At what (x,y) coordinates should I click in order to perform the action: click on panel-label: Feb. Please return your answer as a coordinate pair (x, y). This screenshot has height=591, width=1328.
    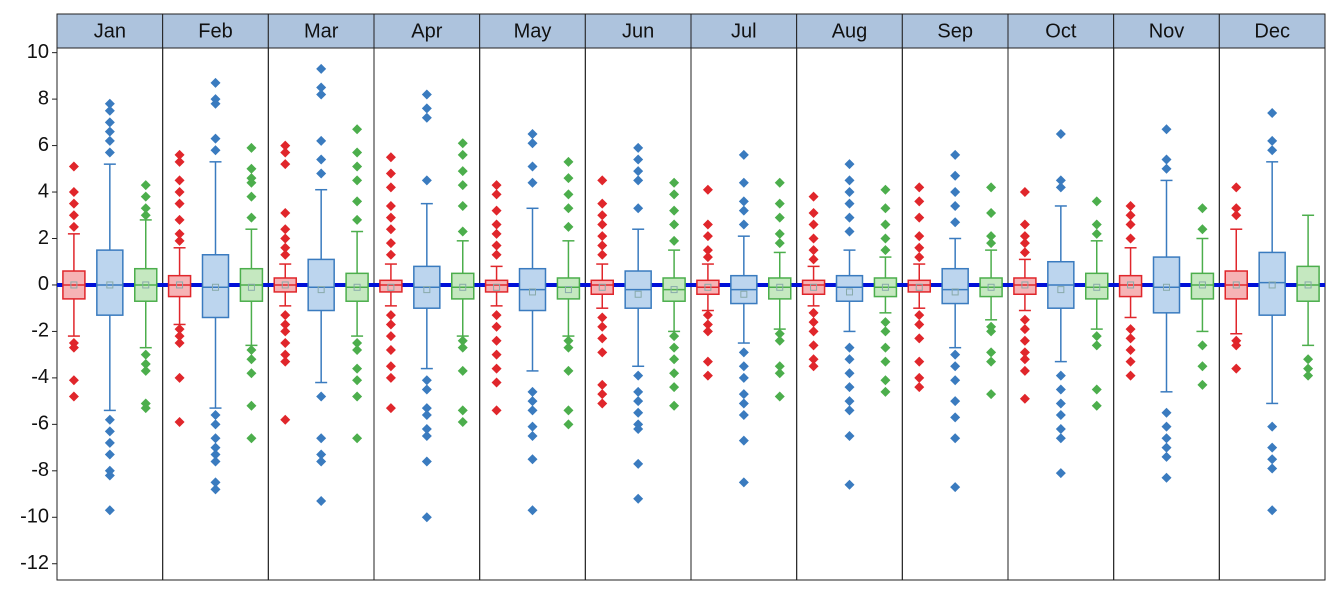
    Looking at the image, I should click on (215, 31).